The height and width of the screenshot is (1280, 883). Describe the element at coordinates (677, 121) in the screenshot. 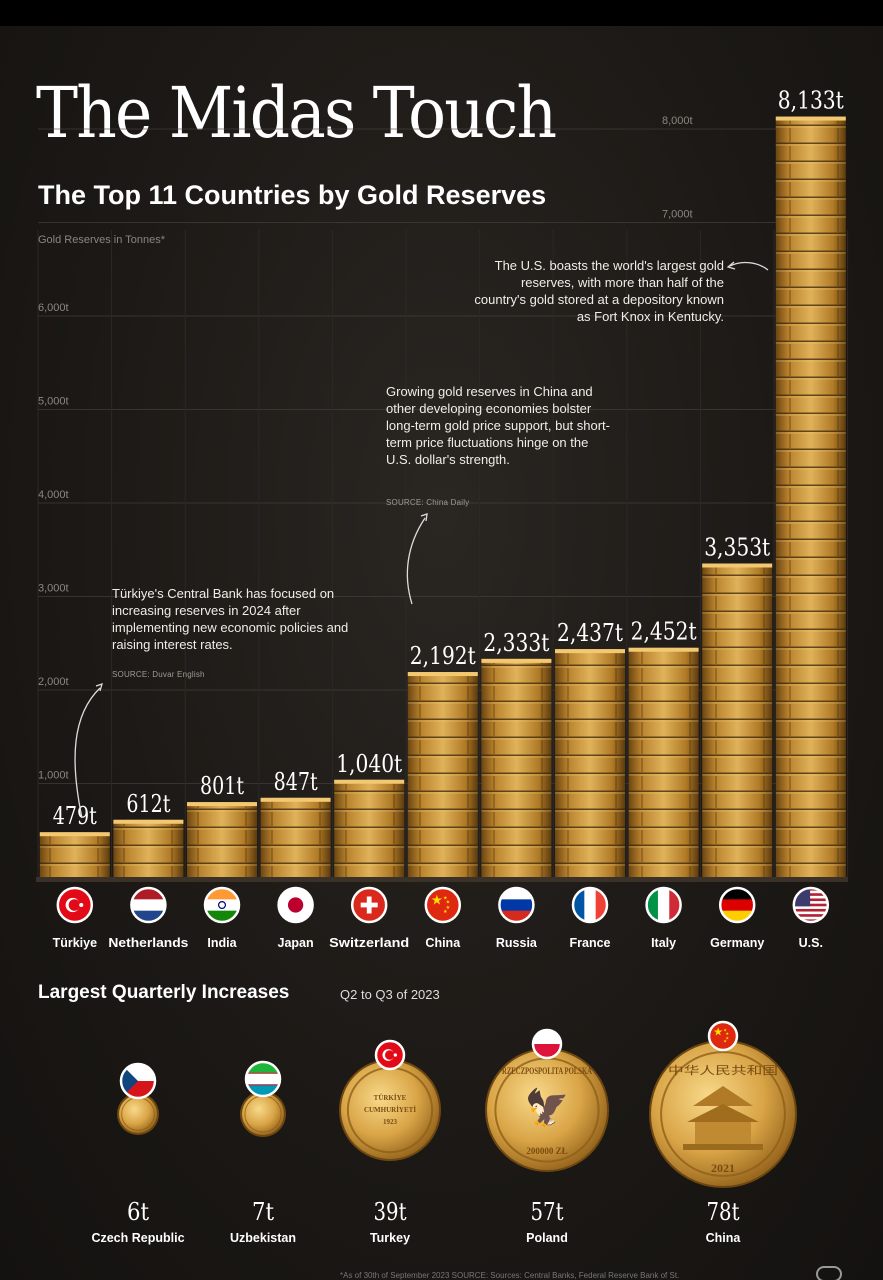

I see `y-tick-label: 8,000t` at that location.